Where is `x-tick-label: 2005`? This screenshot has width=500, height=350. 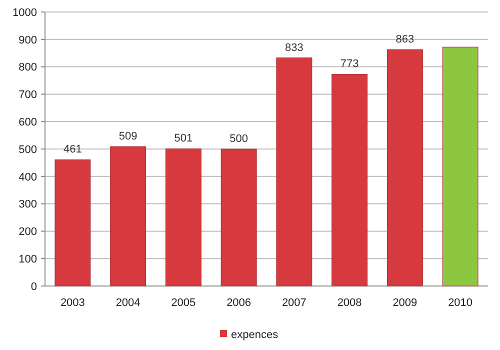 x-tick-label: 2005 is located at coordinates (183, 303).